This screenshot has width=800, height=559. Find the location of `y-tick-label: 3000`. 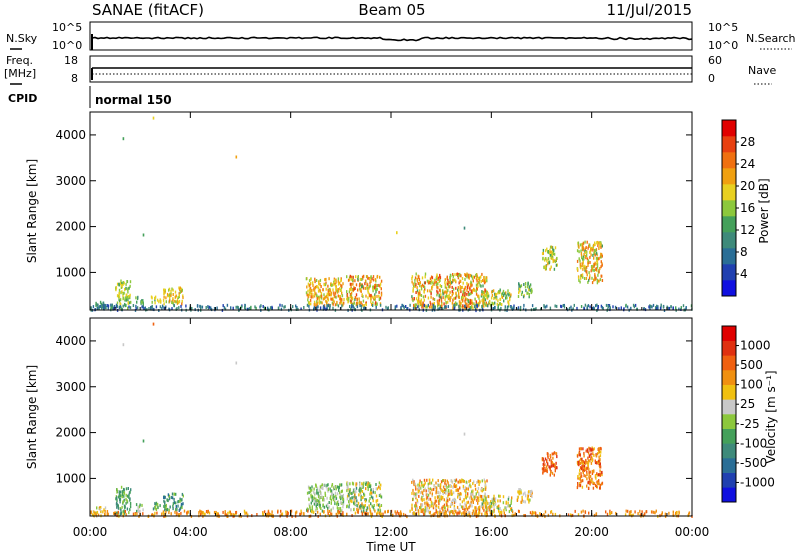

y-tick-label: 3000 is located at coordinates (70, 181).